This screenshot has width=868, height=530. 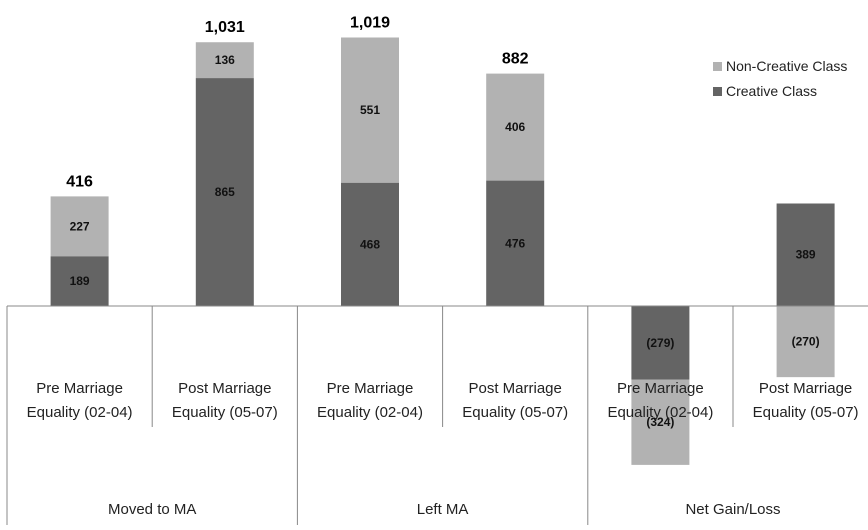 I want to click on category-label-4-line-2: Equality (02-04), so click(x=660, y=412).